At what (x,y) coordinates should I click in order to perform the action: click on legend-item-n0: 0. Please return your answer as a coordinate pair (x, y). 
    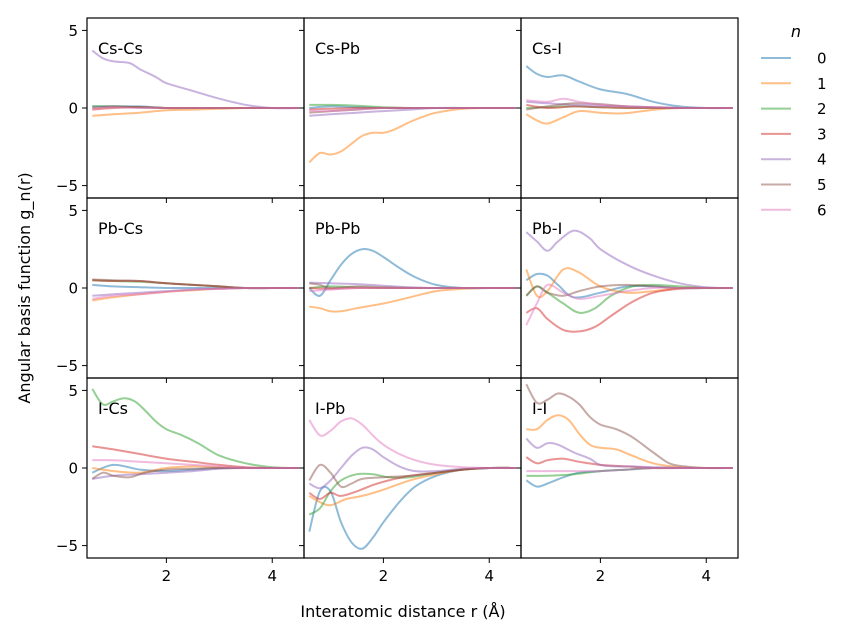
    Looking at the image, I should click on (794, 59).